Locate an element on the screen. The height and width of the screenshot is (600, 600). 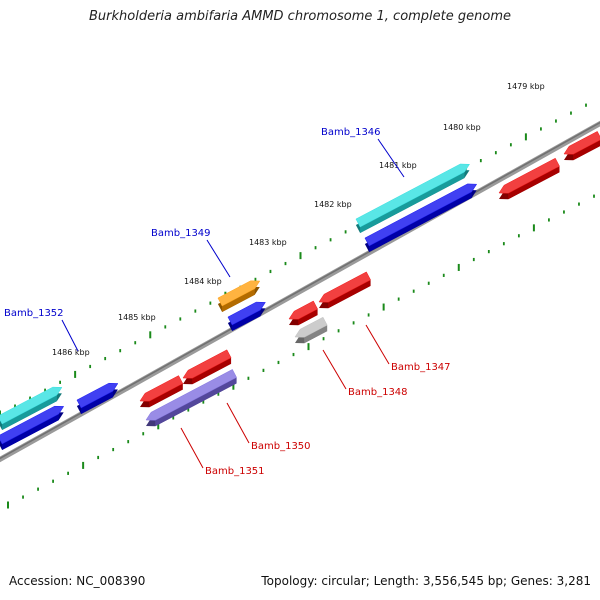
accession-text: Accession: NC_008390 is located at coordinates (77, 581).